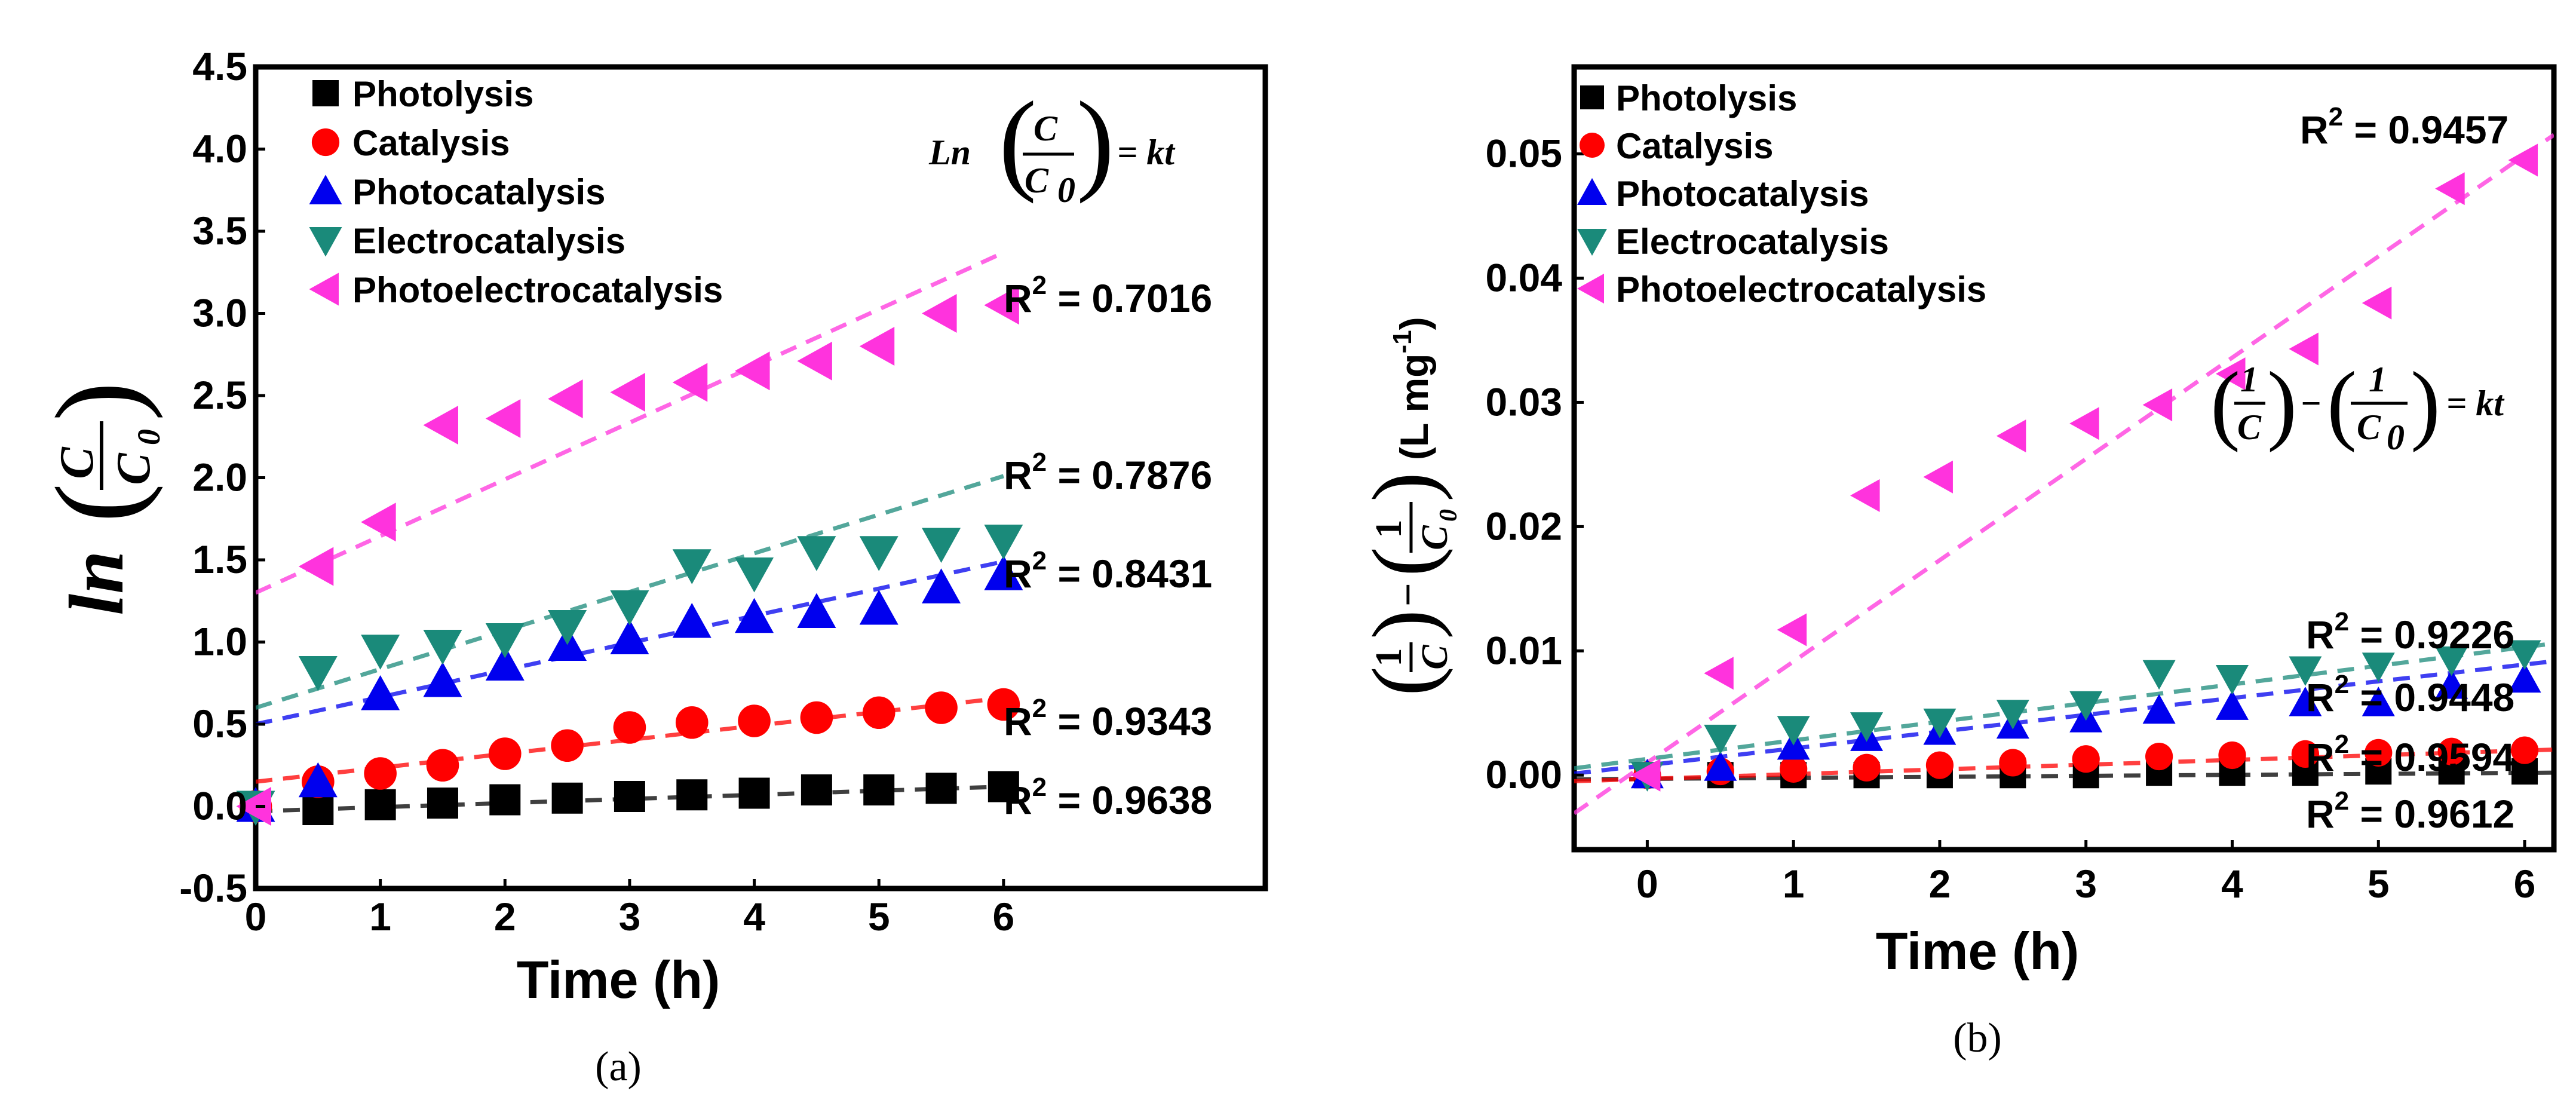  Describe the element at coordinates (1524, 401) in the screenshot. I see `y-tick-label: 0.03` at that location.